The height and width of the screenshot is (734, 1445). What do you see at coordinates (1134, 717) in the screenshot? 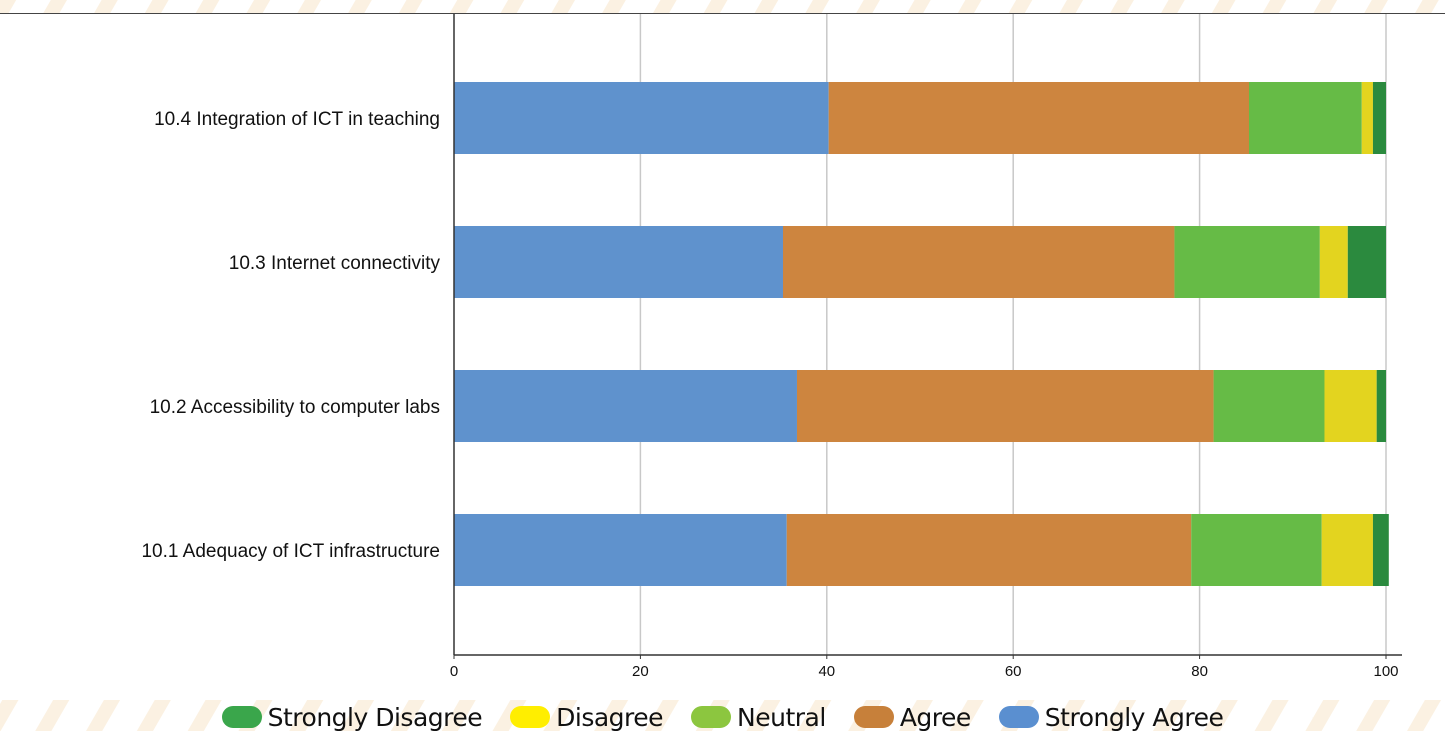
I see `legend-label: Strongly Agree` at bounding box center [1134, 717].